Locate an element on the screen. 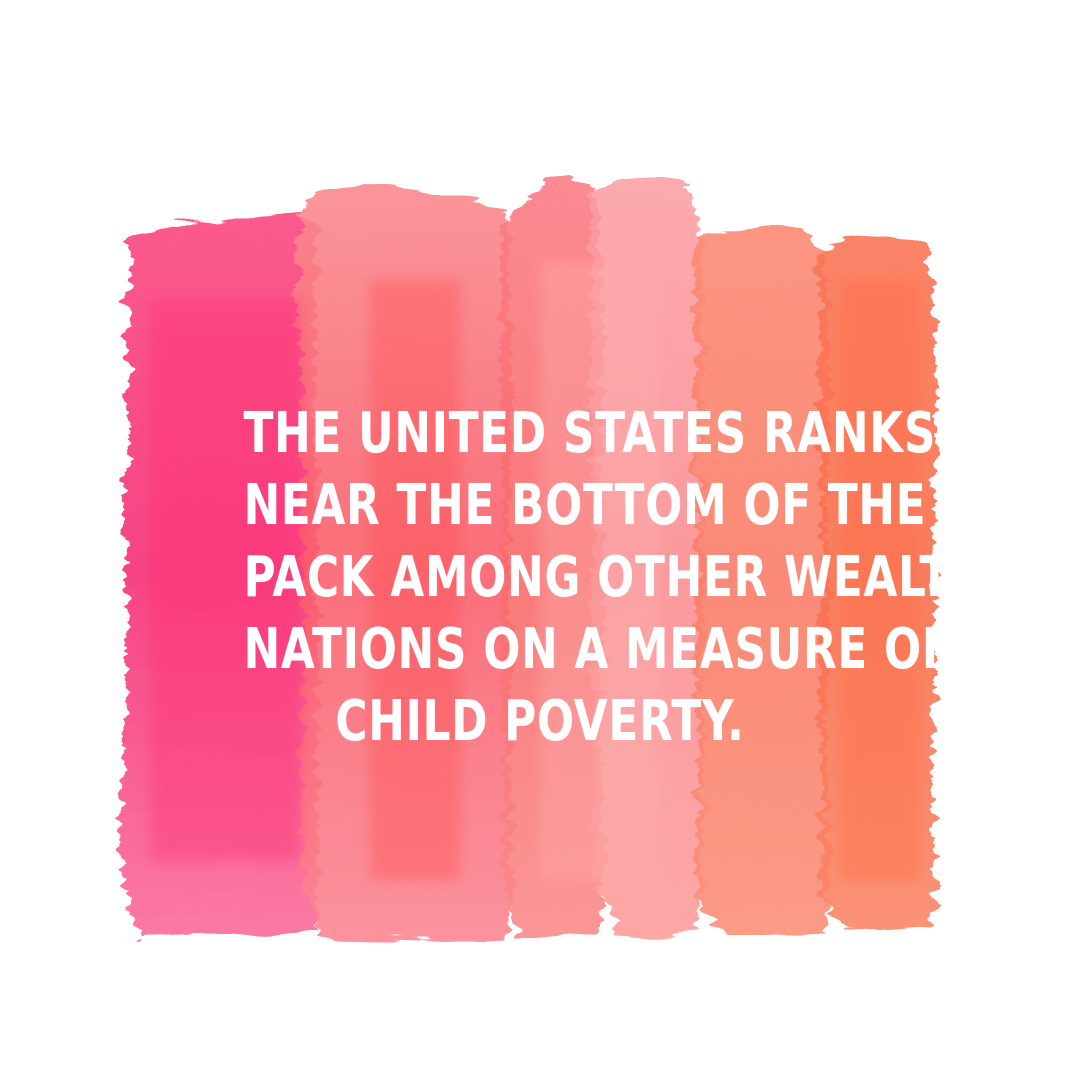  quote-line: NATIONS ON A MEASURE OF is located at coordinates (598, 649).